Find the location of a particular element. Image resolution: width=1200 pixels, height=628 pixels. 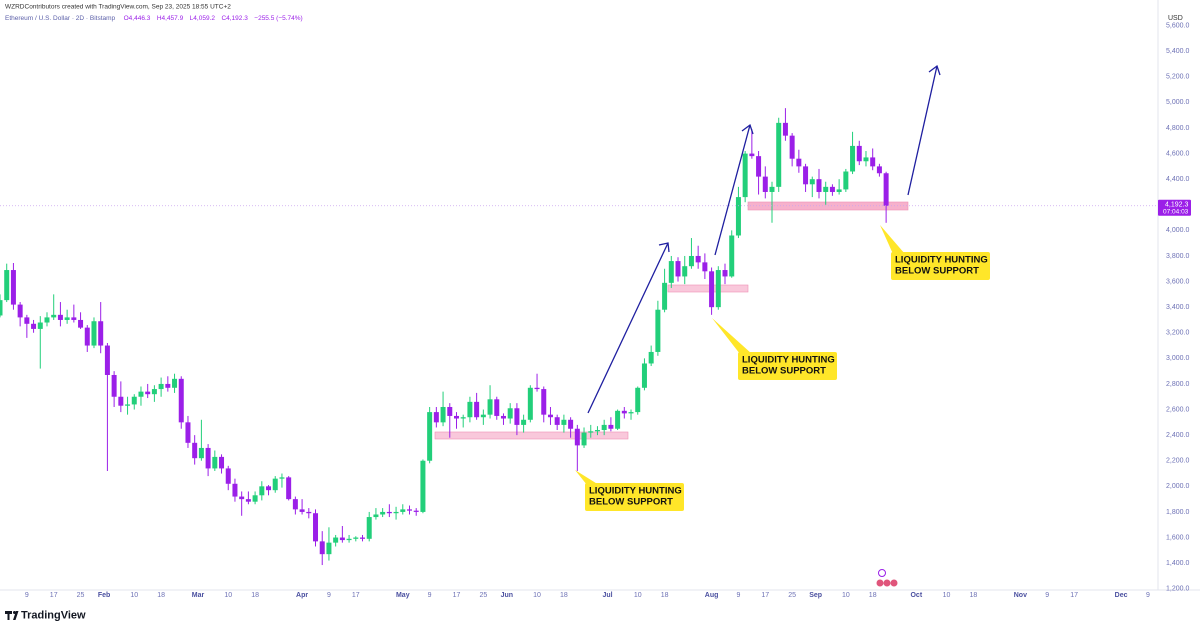

currency: USD is located at coordinates (1175, 18).